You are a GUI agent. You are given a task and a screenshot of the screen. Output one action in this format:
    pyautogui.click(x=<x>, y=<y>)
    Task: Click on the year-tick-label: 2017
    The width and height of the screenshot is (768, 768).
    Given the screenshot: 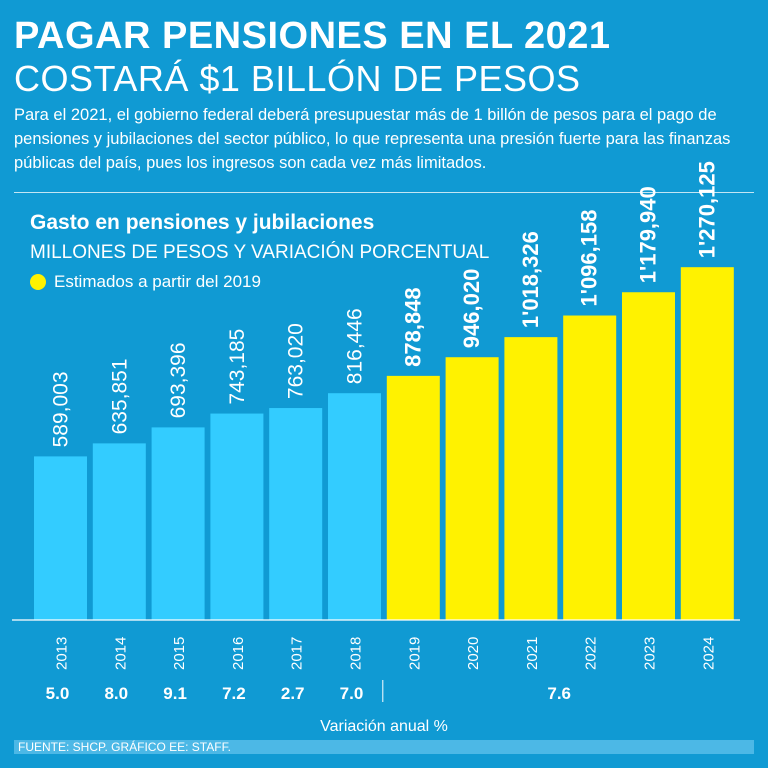 What is the action you would take?
    pyautogui.click(x=297, y=653)
    